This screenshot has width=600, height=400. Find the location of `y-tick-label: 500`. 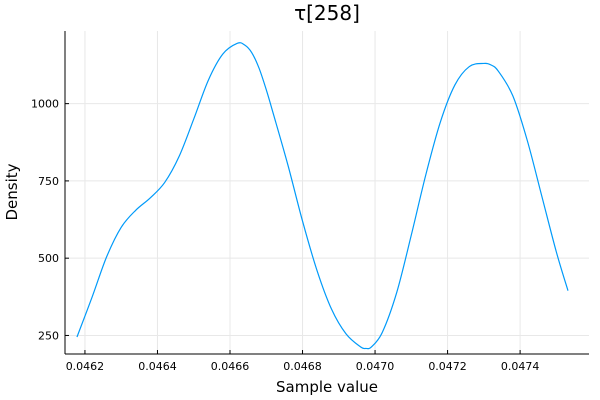

y-tick-label: 500 is located at coordinates (48, 258).